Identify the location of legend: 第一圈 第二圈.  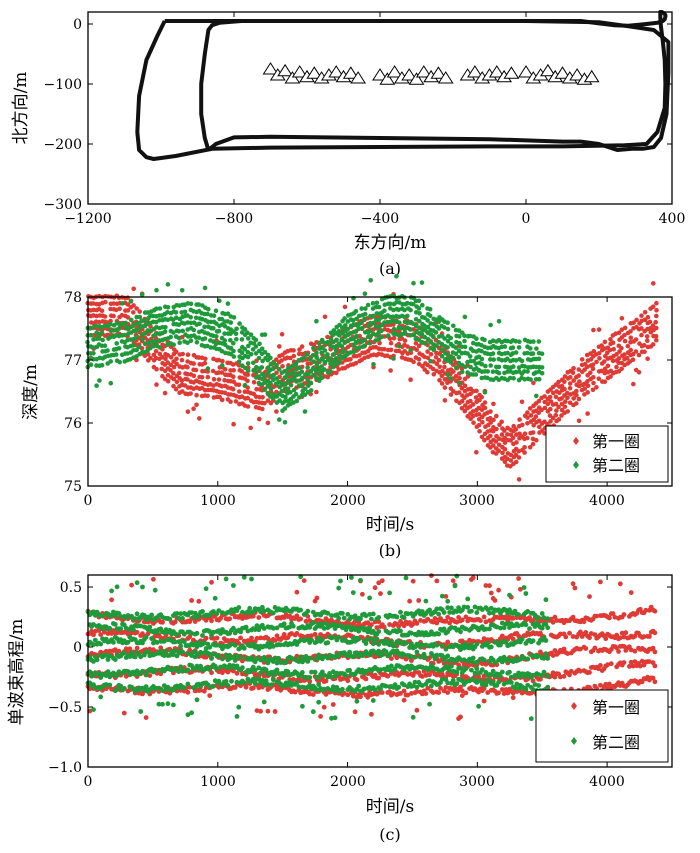
(607, 454).